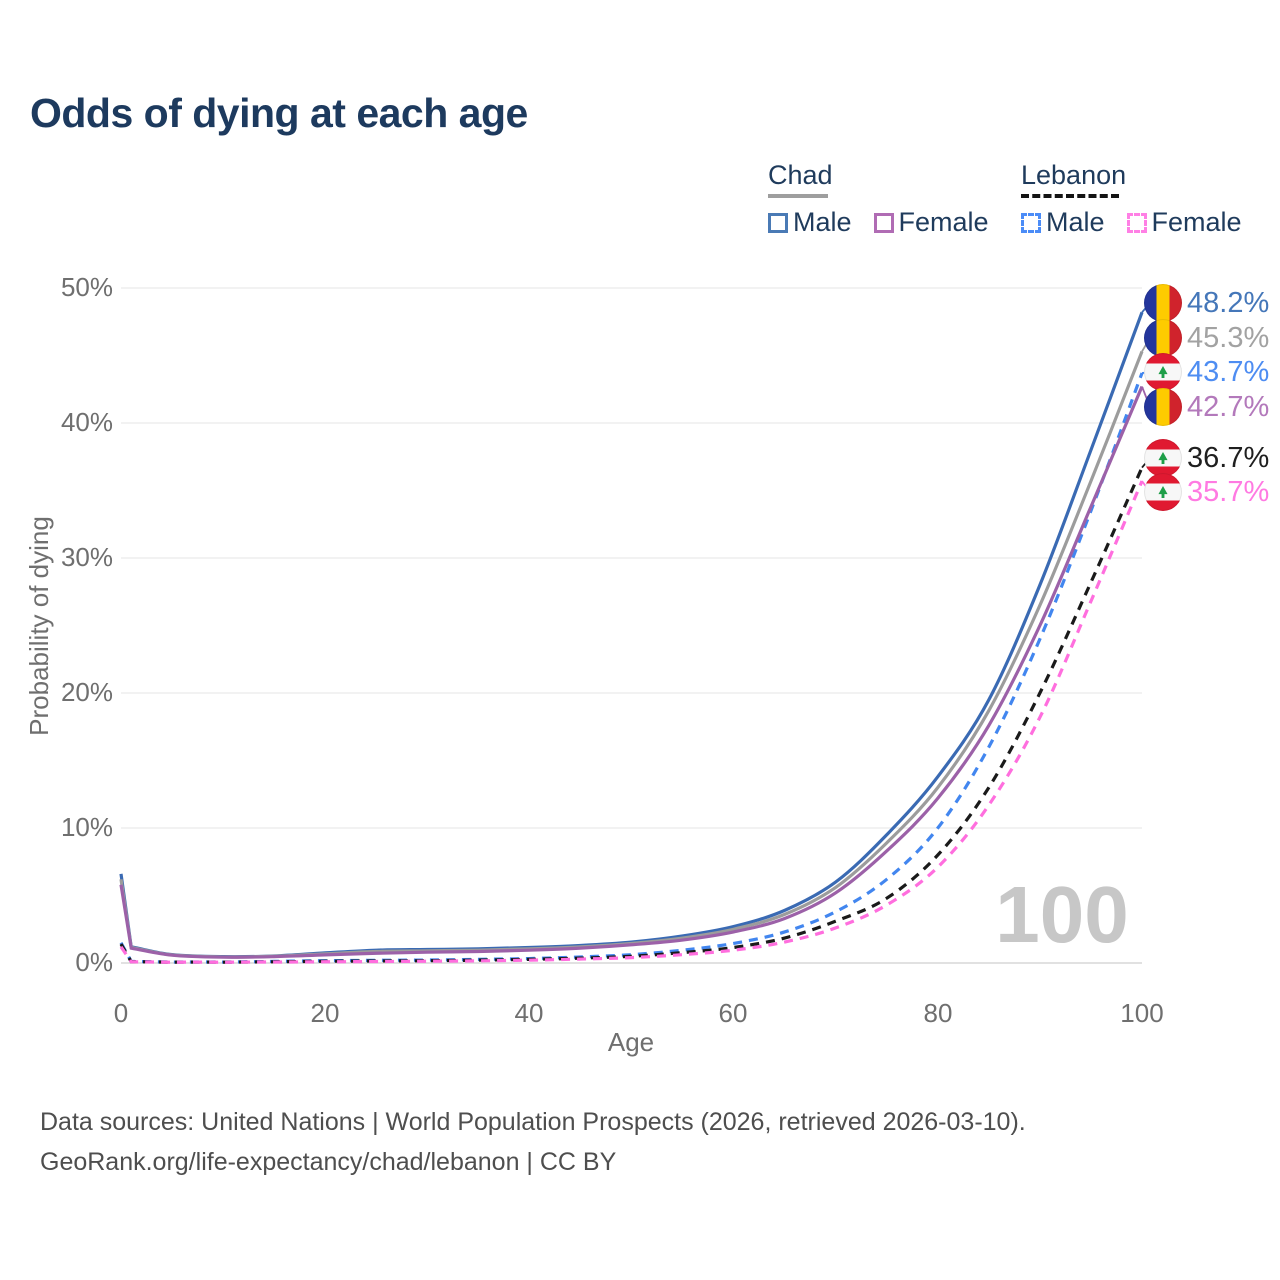 The image size is (1280, 1280). I want to click on y-axis-title: Probability of dying, so click(39, 626).